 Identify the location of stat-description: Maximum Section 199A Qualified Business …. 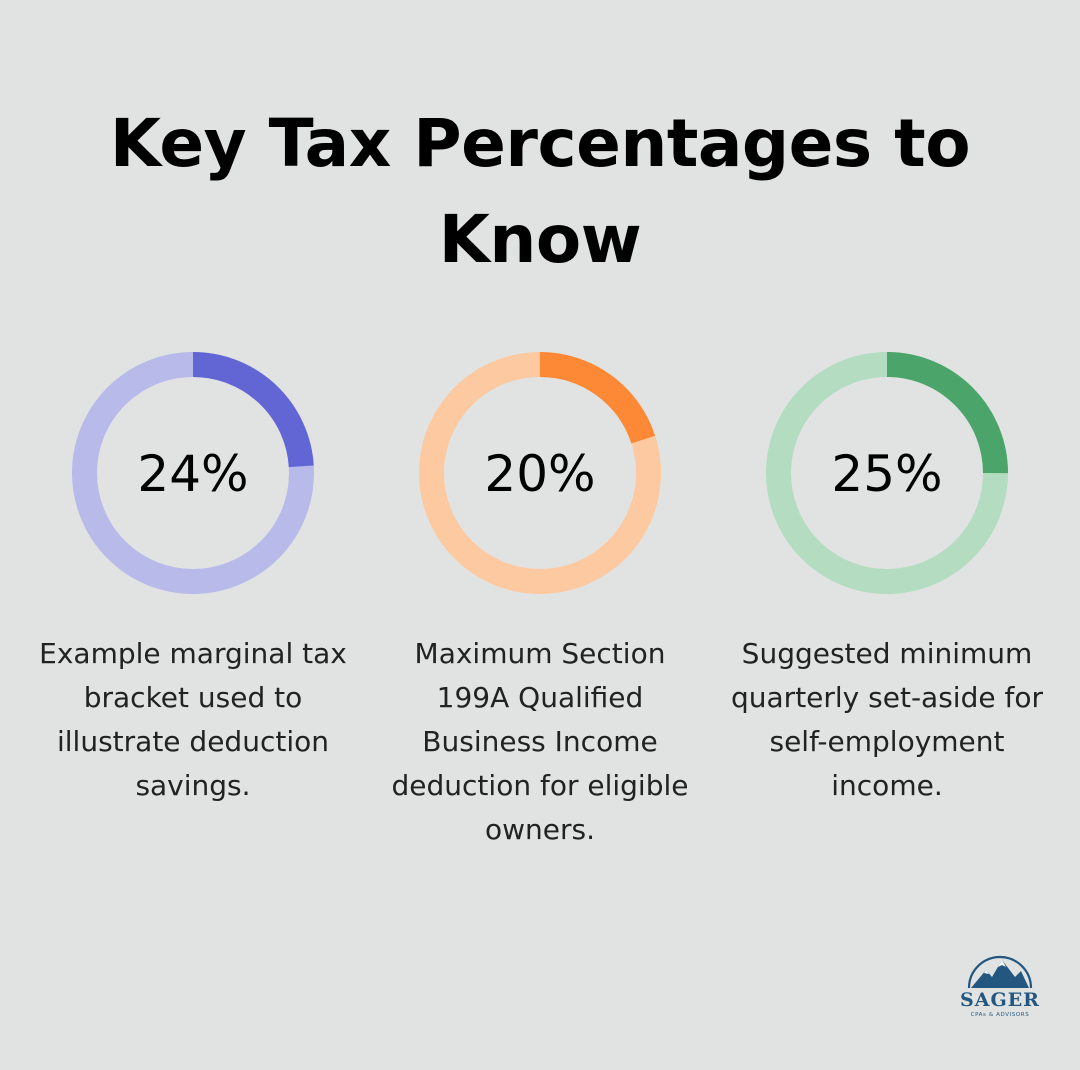
(540, 741).